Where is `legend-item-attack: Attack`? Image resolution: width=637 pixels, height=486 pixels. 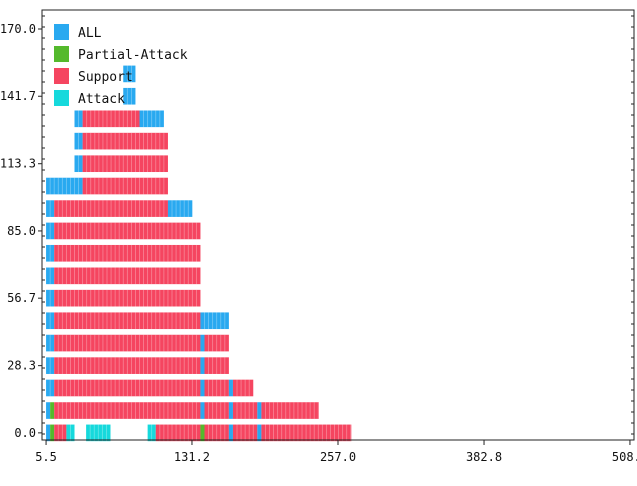 legend-item-attack: Attack is located at coordinates (89, 98).